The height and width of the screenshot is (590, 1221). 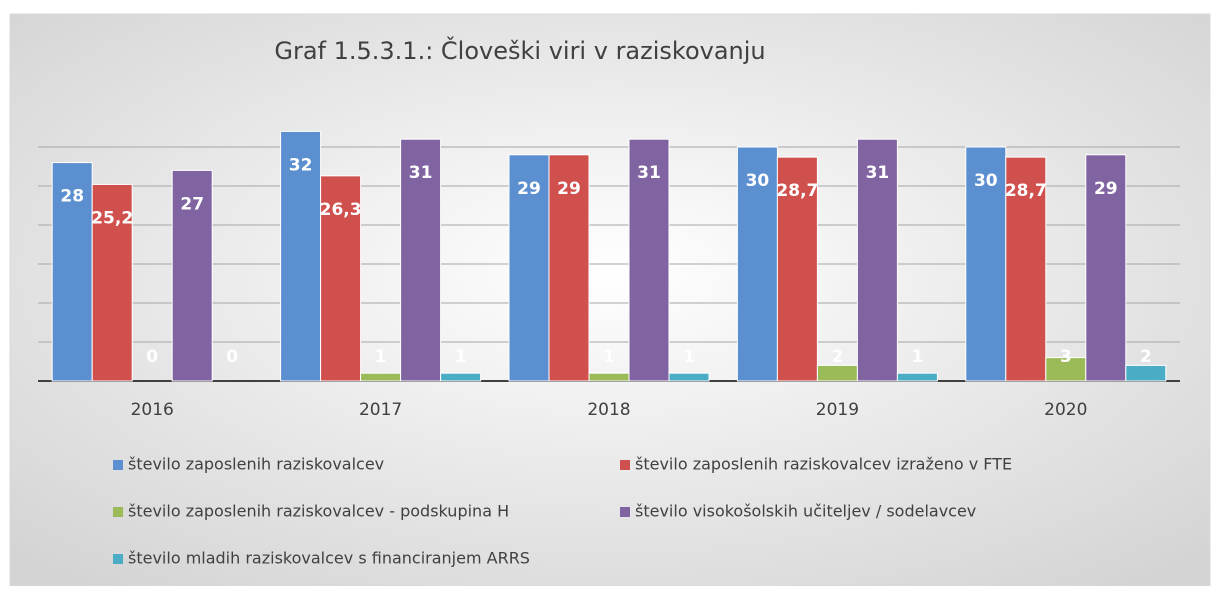 I want to click on data-label: 28, so click(x=72, y=197).